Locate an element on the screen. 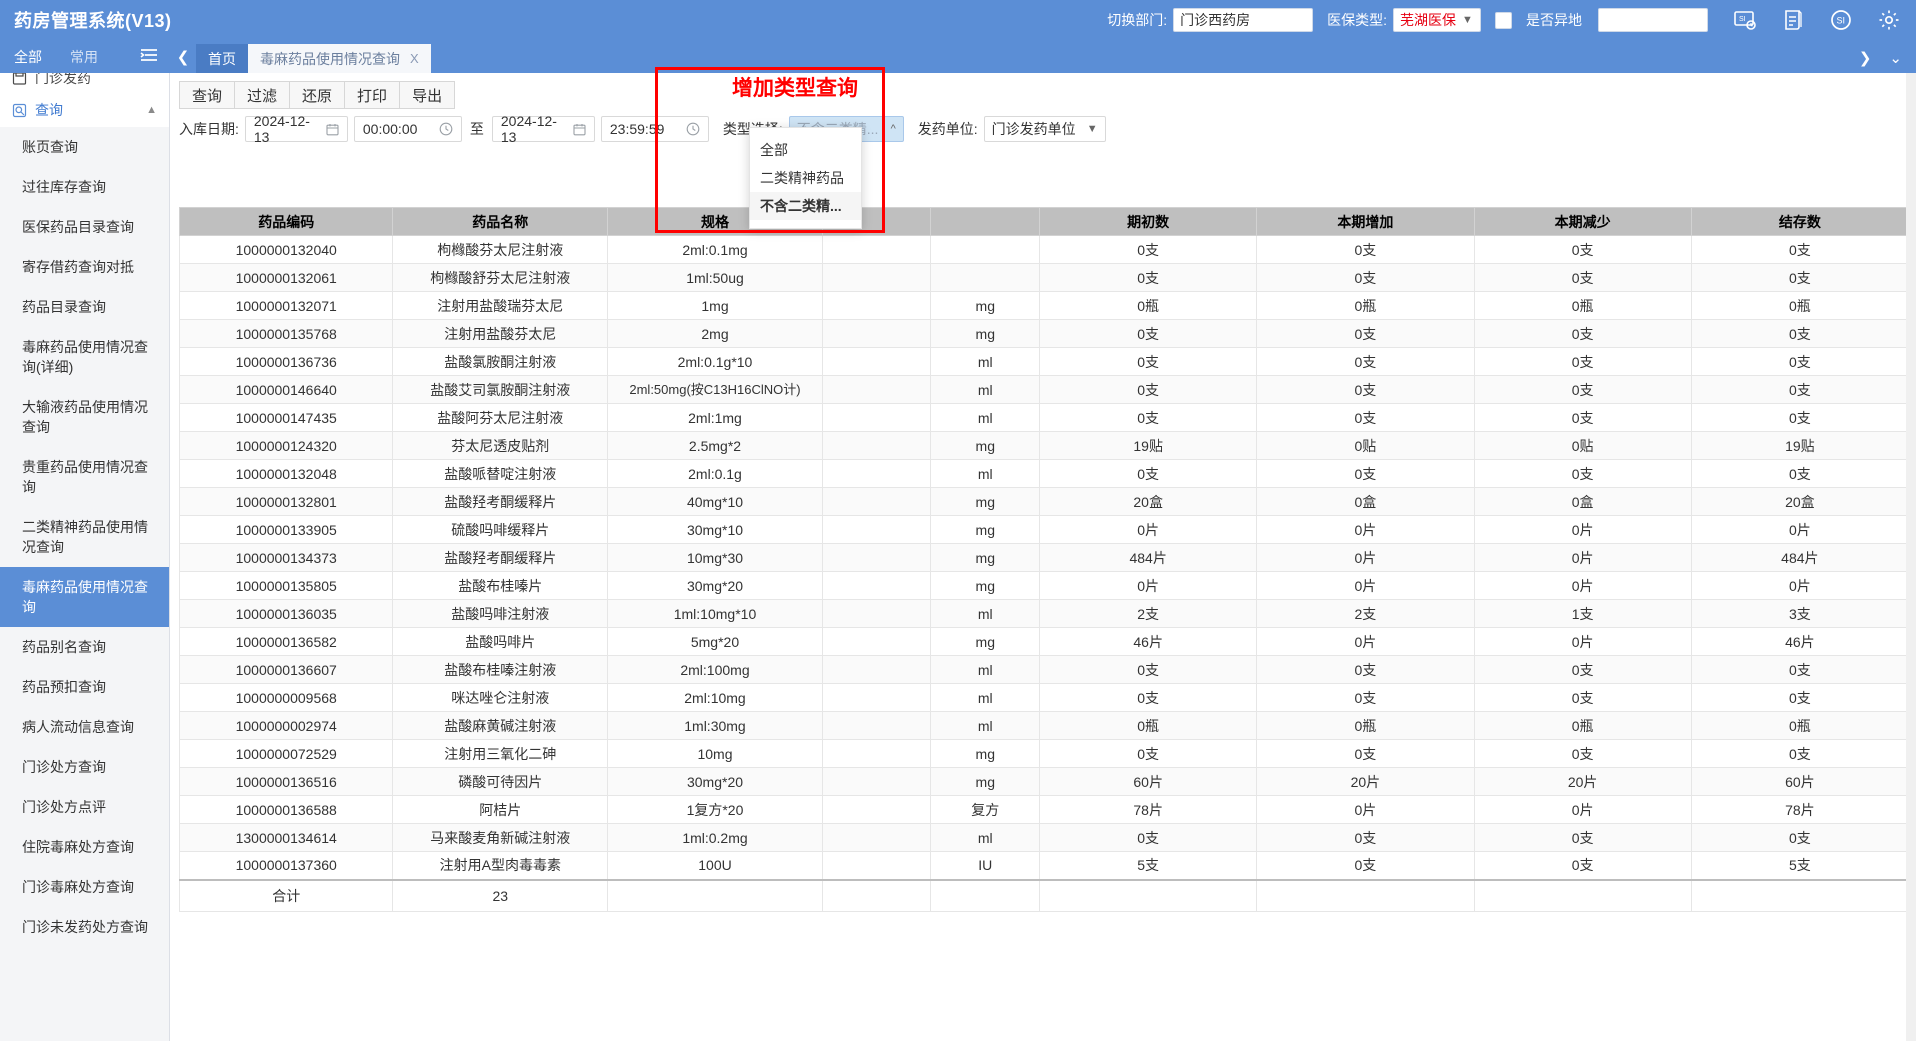  table-row: 1000000135768 注射用盐酸芬太尼 2mg mg 0支 0支 0支 0支 is located at coordinates (1044, 333).